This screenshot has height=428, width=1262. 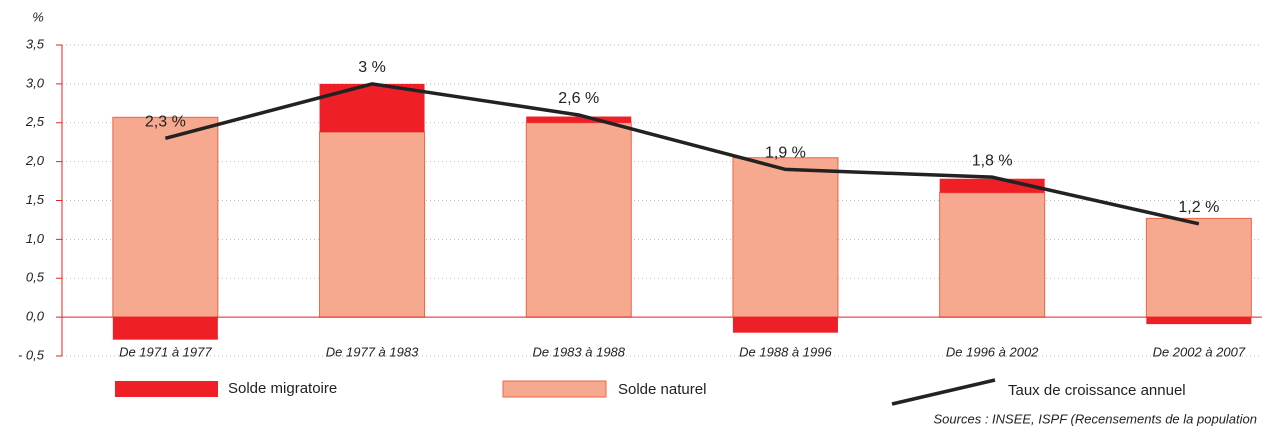 What do you see at coordinates (35, 316) in the screenshot?
I see `y-tick-label: 0,0` at bounding box center [35, 316].